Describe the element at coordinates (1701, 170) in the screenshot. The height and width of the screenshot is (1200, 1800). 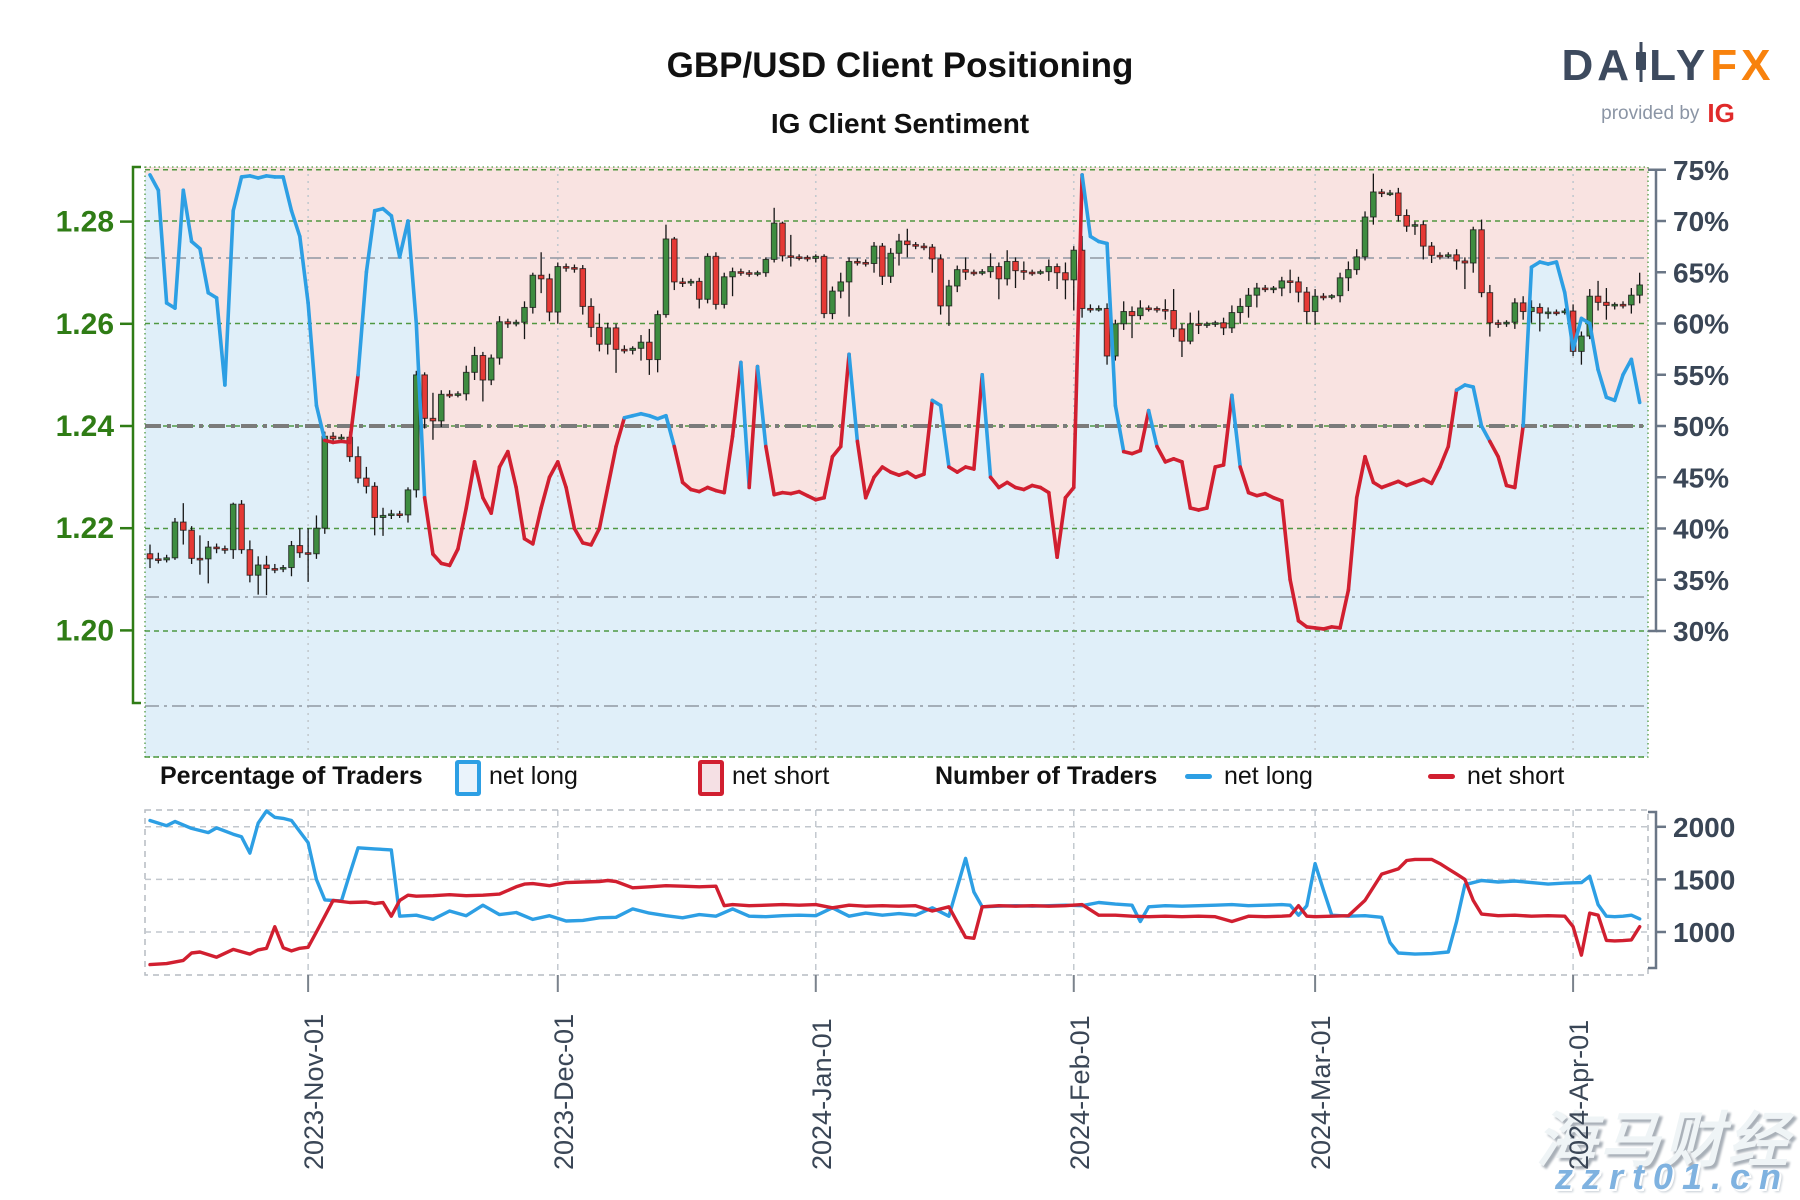
I see `pct-tick-label: 75%` at that location.